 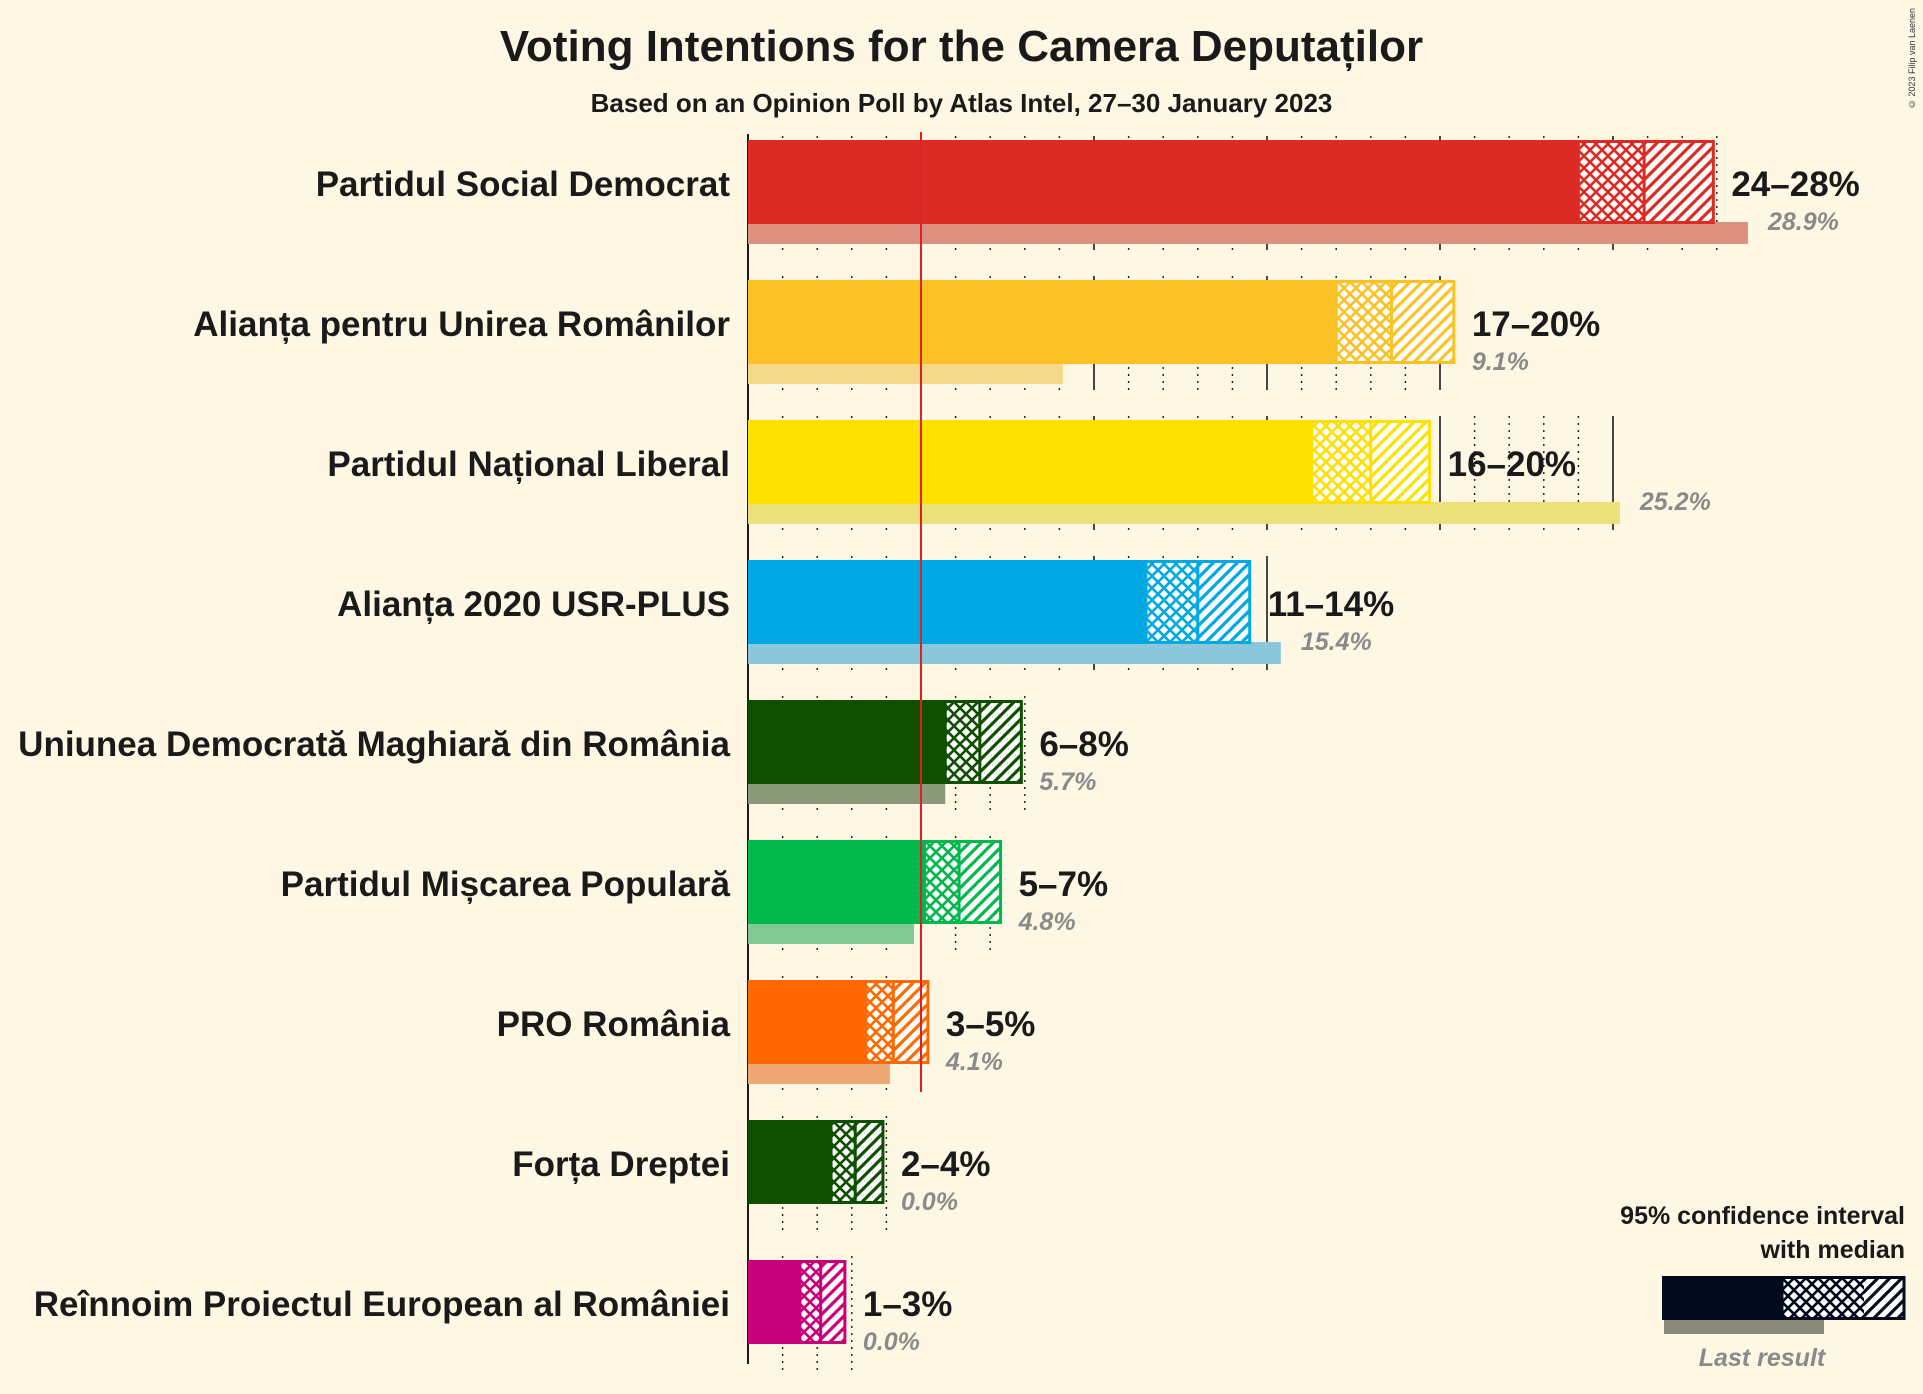 I want to click on party-label: Alianța pentru Unirea Românilor, so click(x=461, y=324).